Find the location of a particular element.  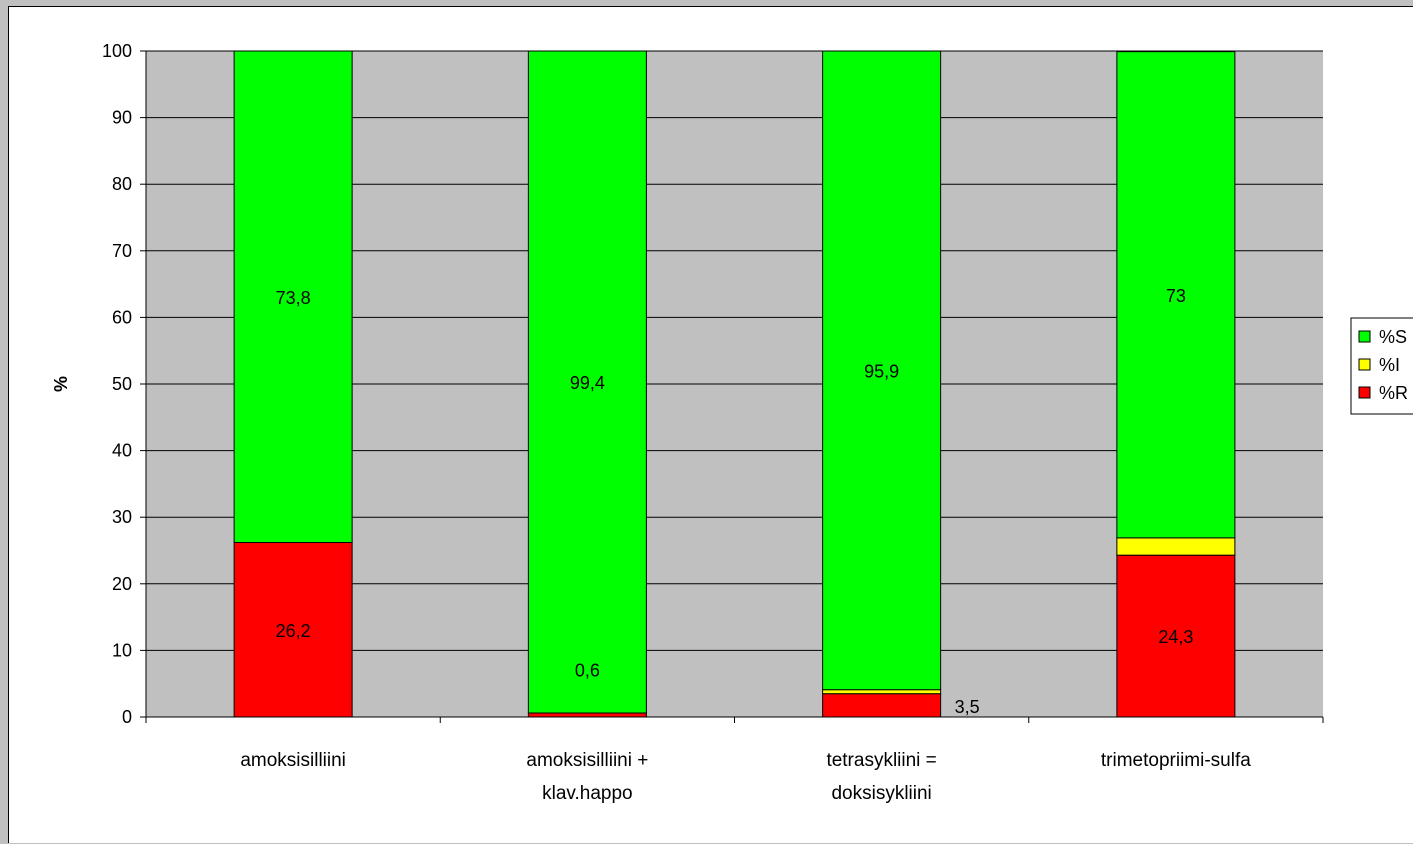

data-label: 26,2 is located at coordinates (293, 631).